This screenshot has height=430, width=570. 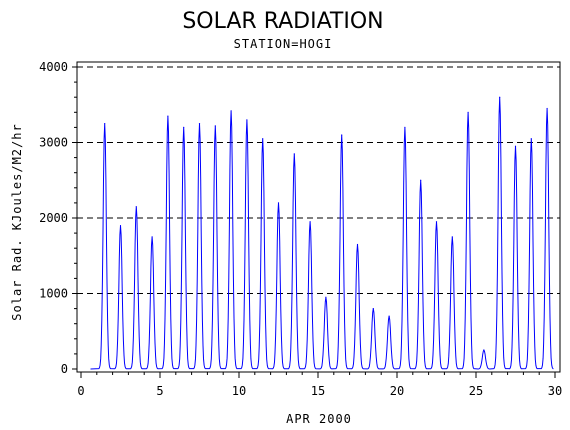 What do you see at coordinates (476, 391) in the screenshot?
I see `x-tick-label: 25` at bounding box center [476, 391].